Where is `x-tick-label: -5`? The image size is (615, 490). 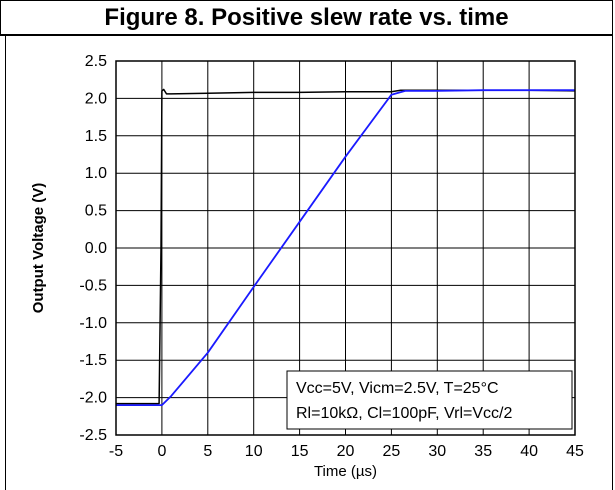 x-tick-label: -5 is located at coordinates (116, 451).